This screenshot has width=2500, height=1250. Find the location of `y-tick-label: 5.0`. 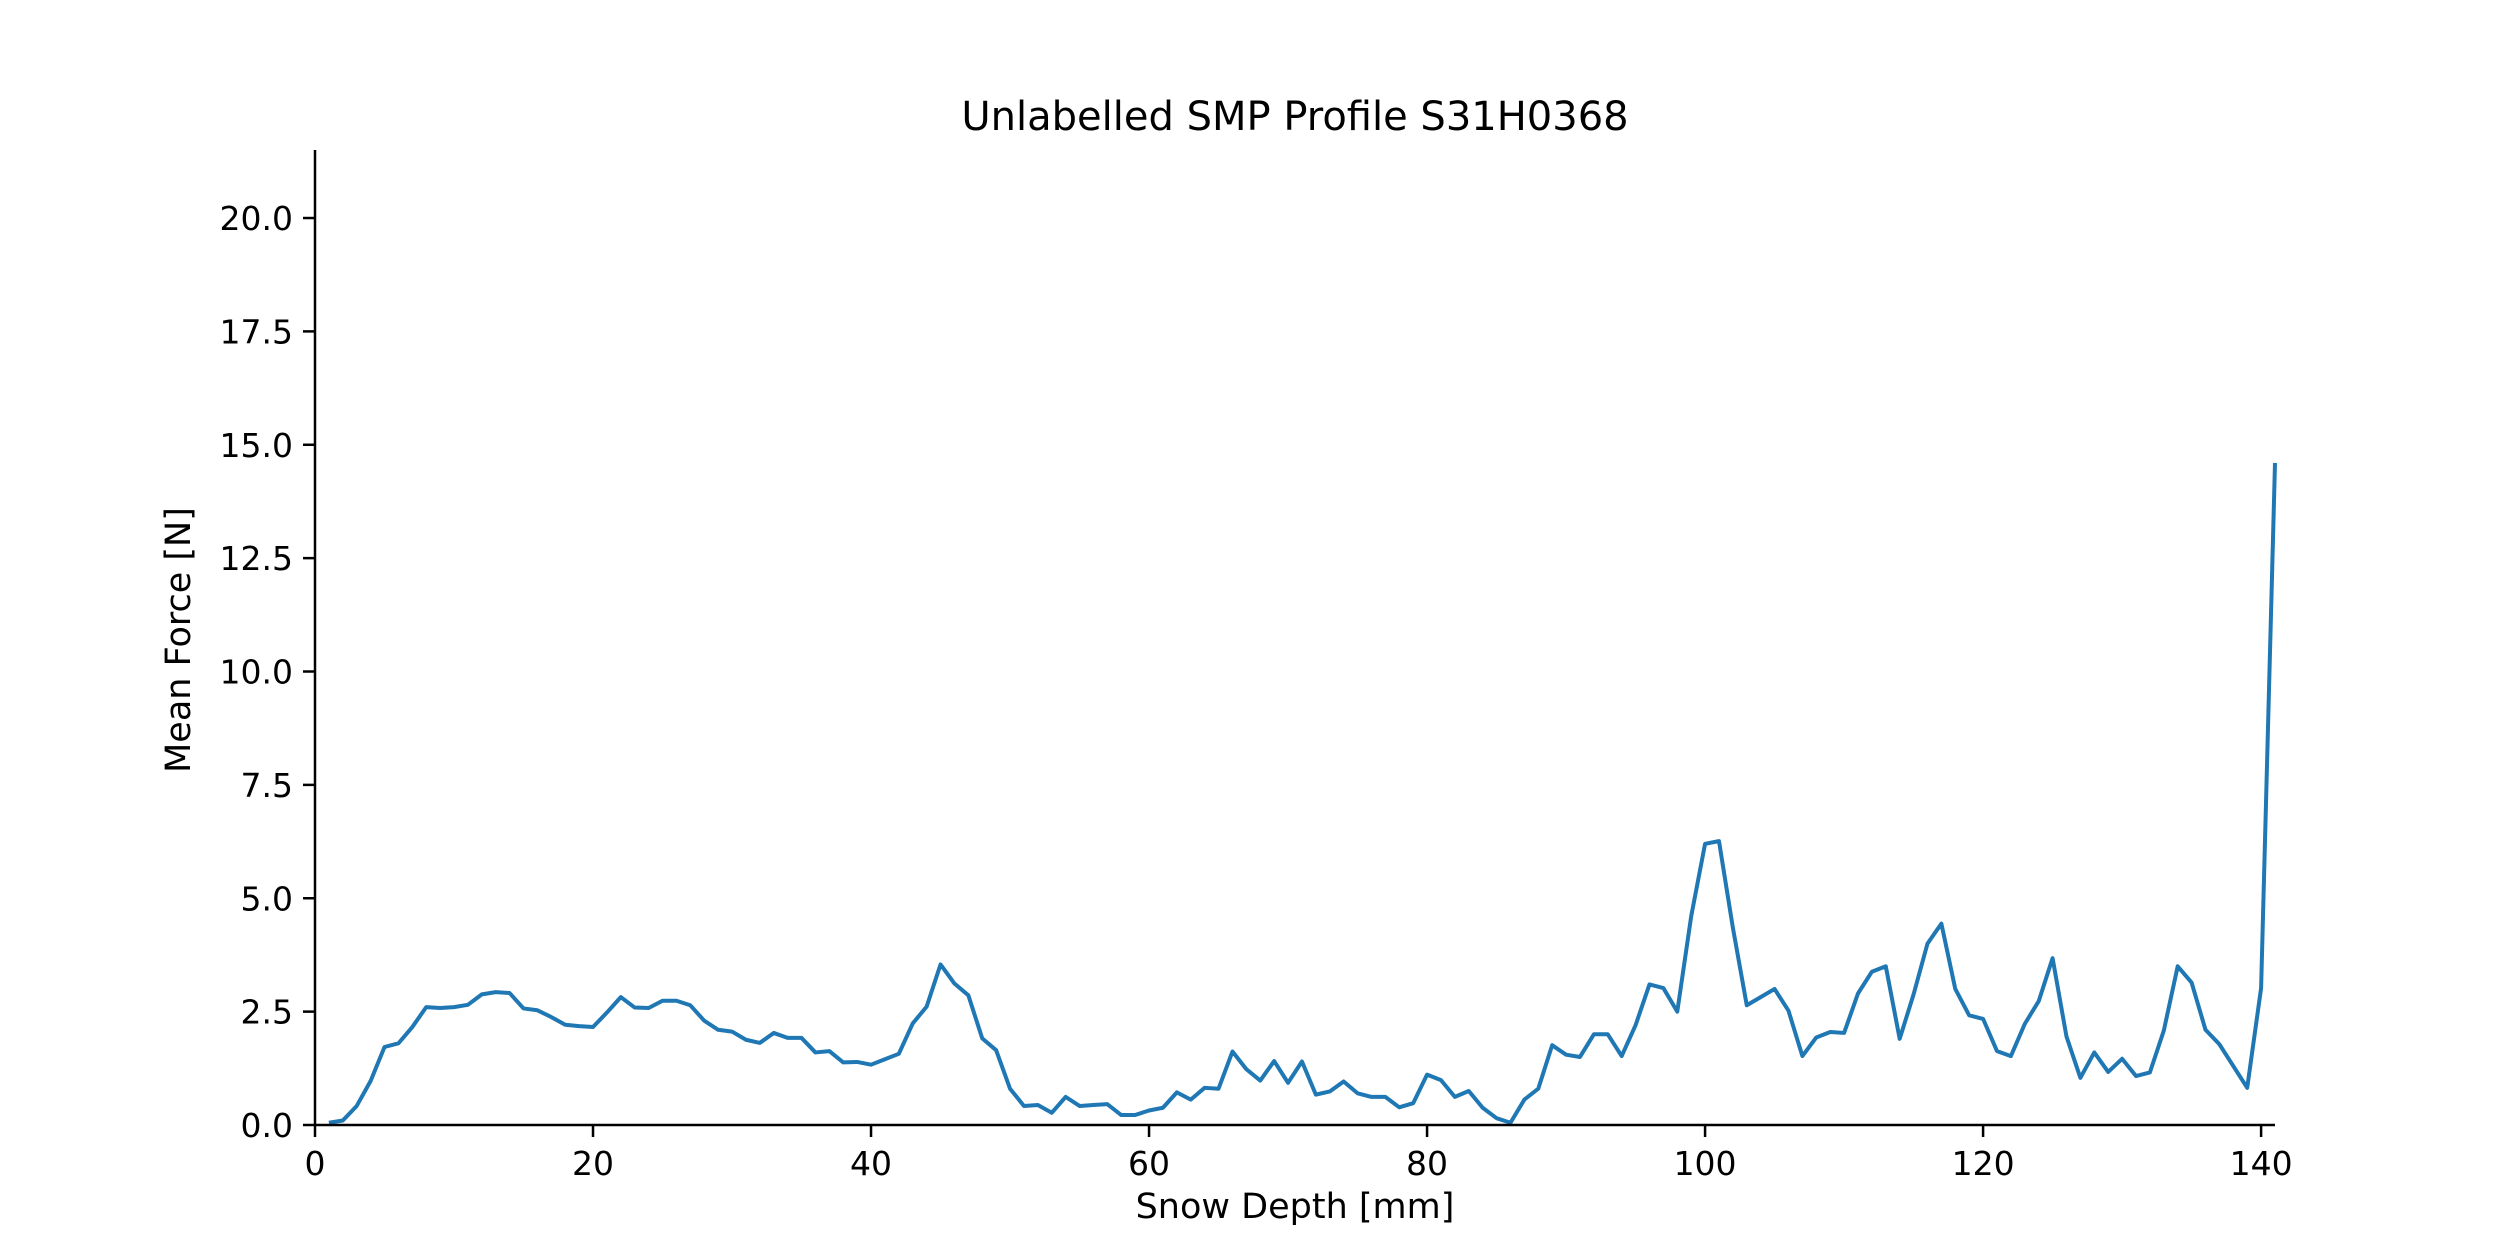

y-tick-label: 5.0 is located at coordinates (267, 898).